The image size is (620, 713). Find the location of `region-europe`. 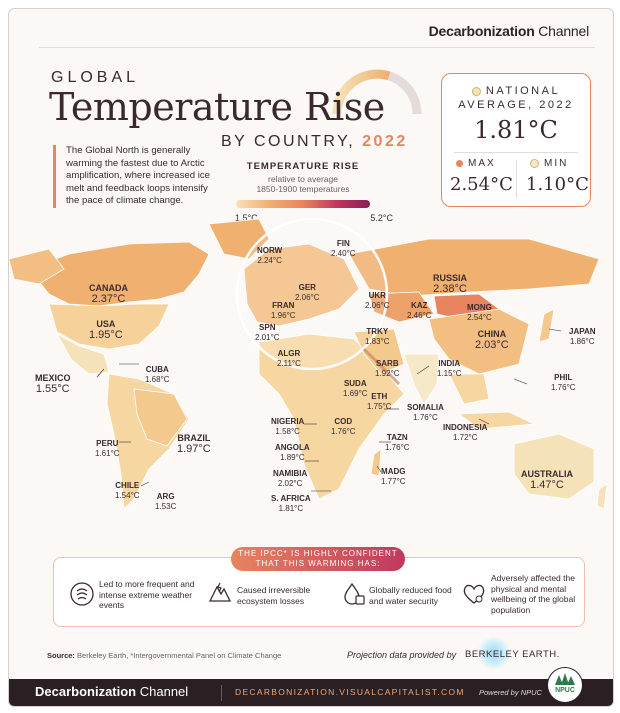

region-europe is located at coordinates (301, 285).